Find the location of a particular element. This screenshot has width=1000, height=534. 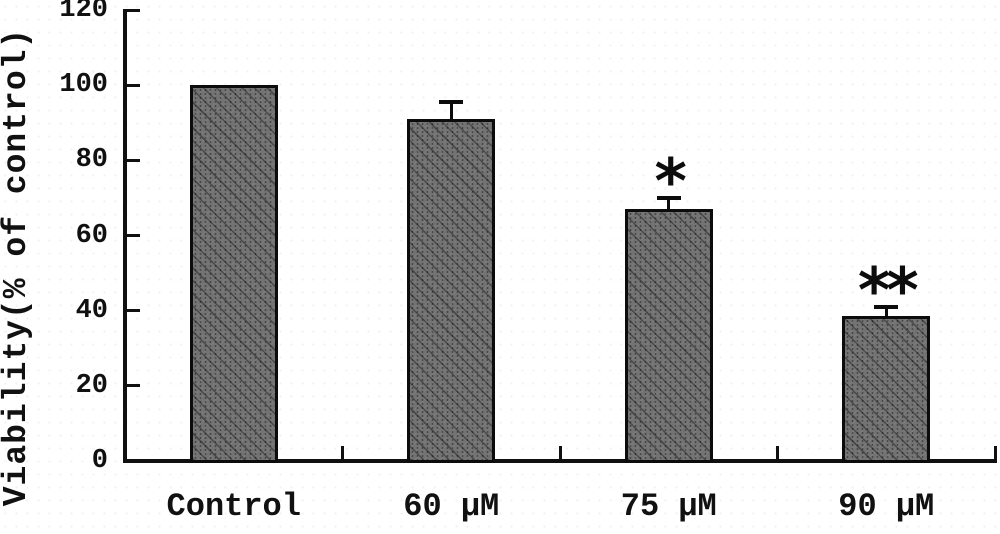

bar-75 μM is located at coordinates (668, 336).